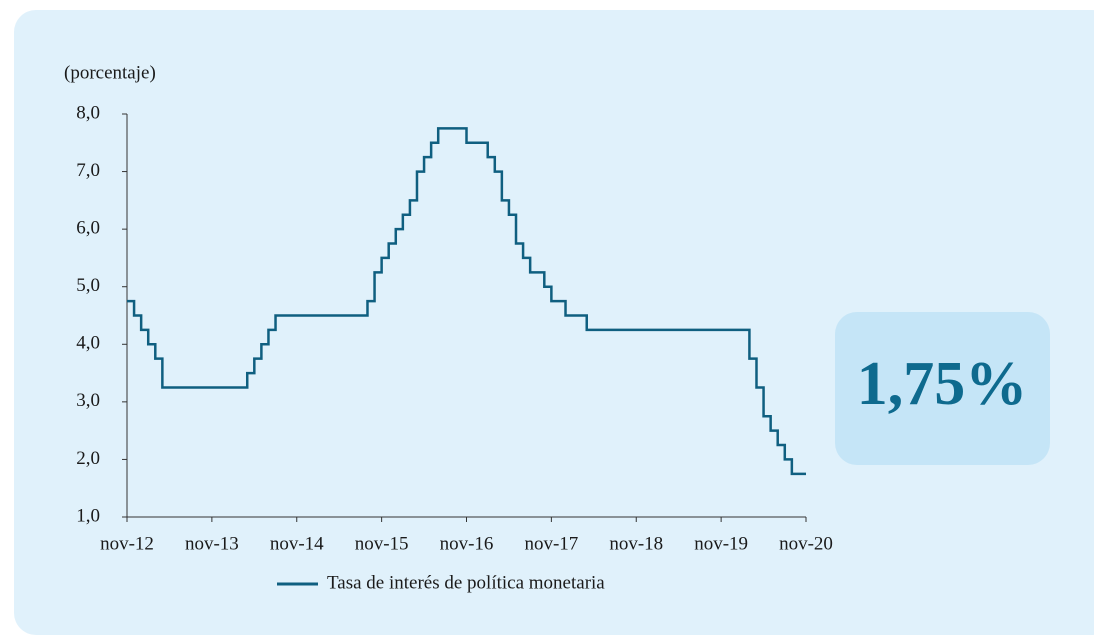  What do you see at coordinates (88, 285) in the screenshot?
I see `y-tick-label: 5,0` at bounding box center [88, 285].